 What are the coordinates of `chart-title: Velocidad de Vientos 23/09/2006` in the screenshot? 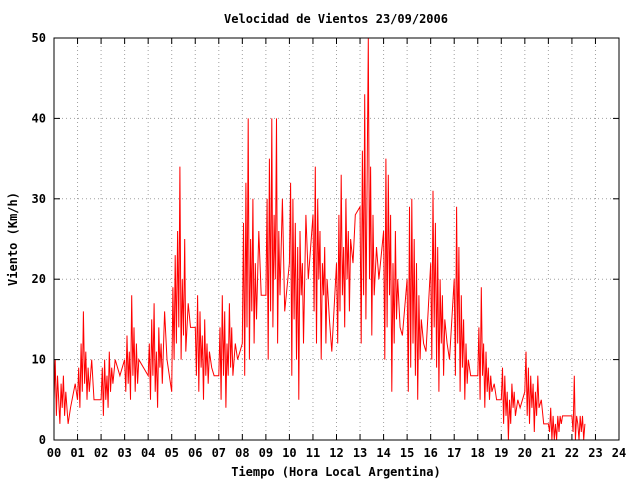 It's located at (336, 19).